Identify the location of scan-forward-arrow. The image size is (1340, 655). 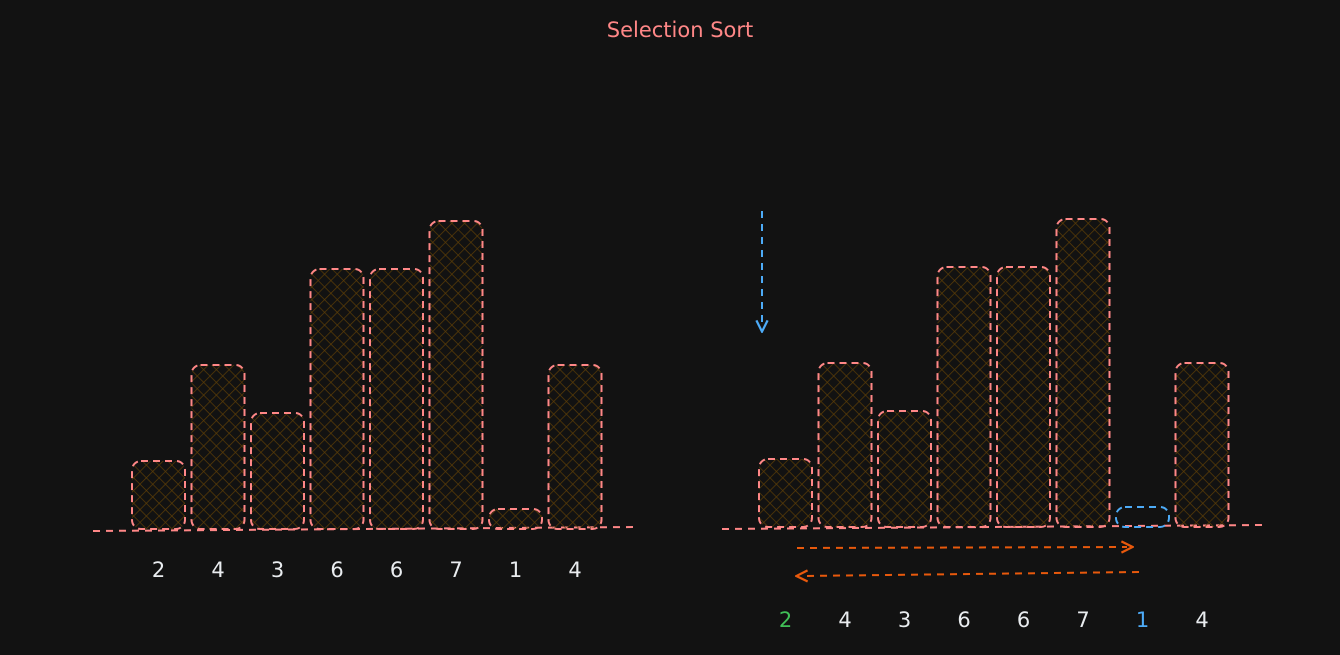
(961, 547).